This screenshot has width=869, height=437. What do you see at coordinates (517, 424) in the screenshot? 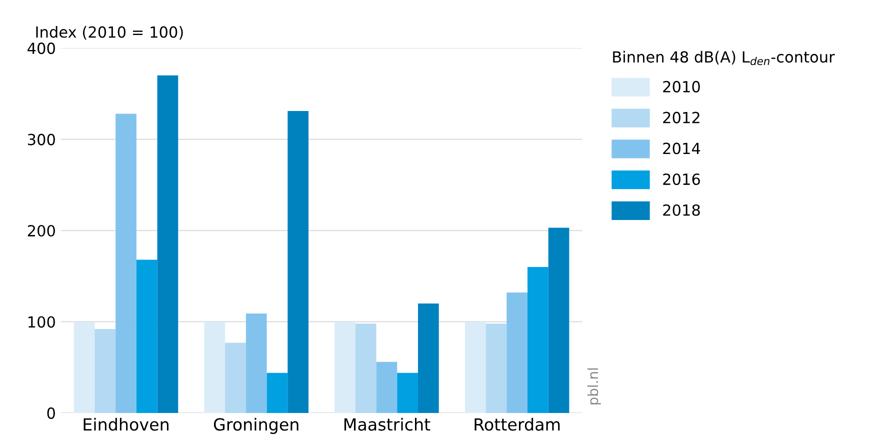
I see `x-tick-label: Rotterdam` at bounding box center [517, 424].